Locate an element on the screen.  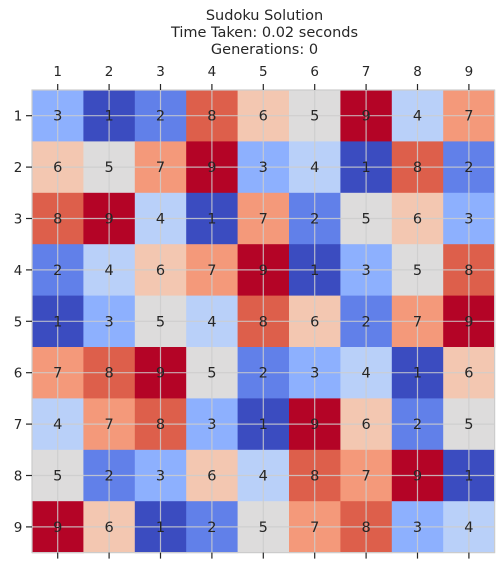
x-tick-label: 2 is located at coordinates (109, 72).